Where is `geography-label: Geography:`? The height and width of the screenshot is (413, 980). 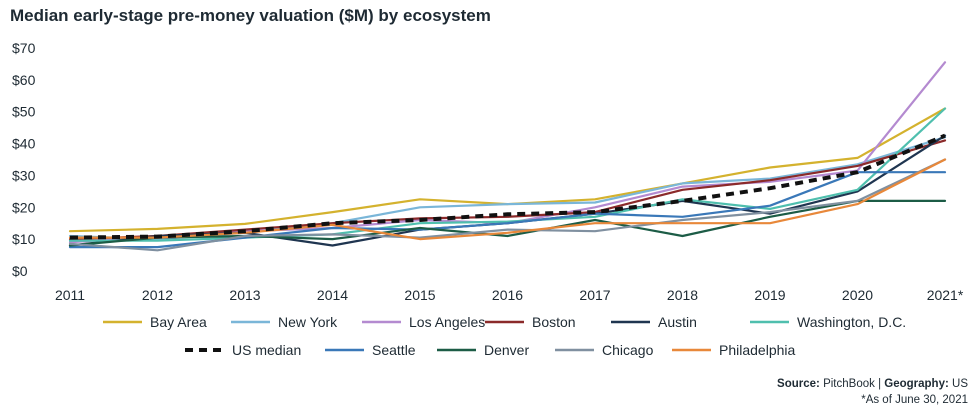
geography-label: Geography: is located at coordinates (916, 384).